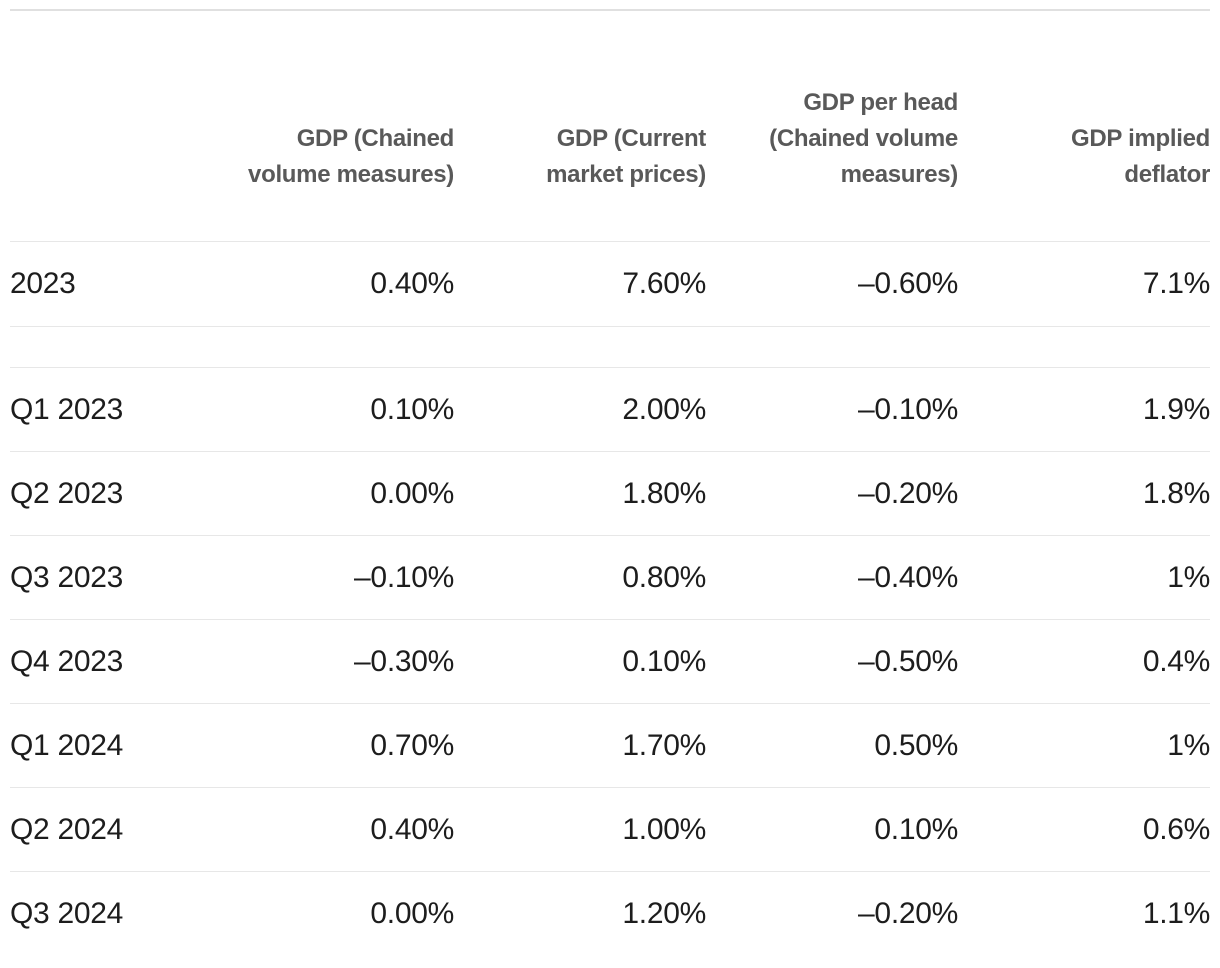 This screenshot has width=1220, height=968. Describe the element at coordinates (664, 745) in the screenshot. I see `cell-value: 1.70%` at that location.